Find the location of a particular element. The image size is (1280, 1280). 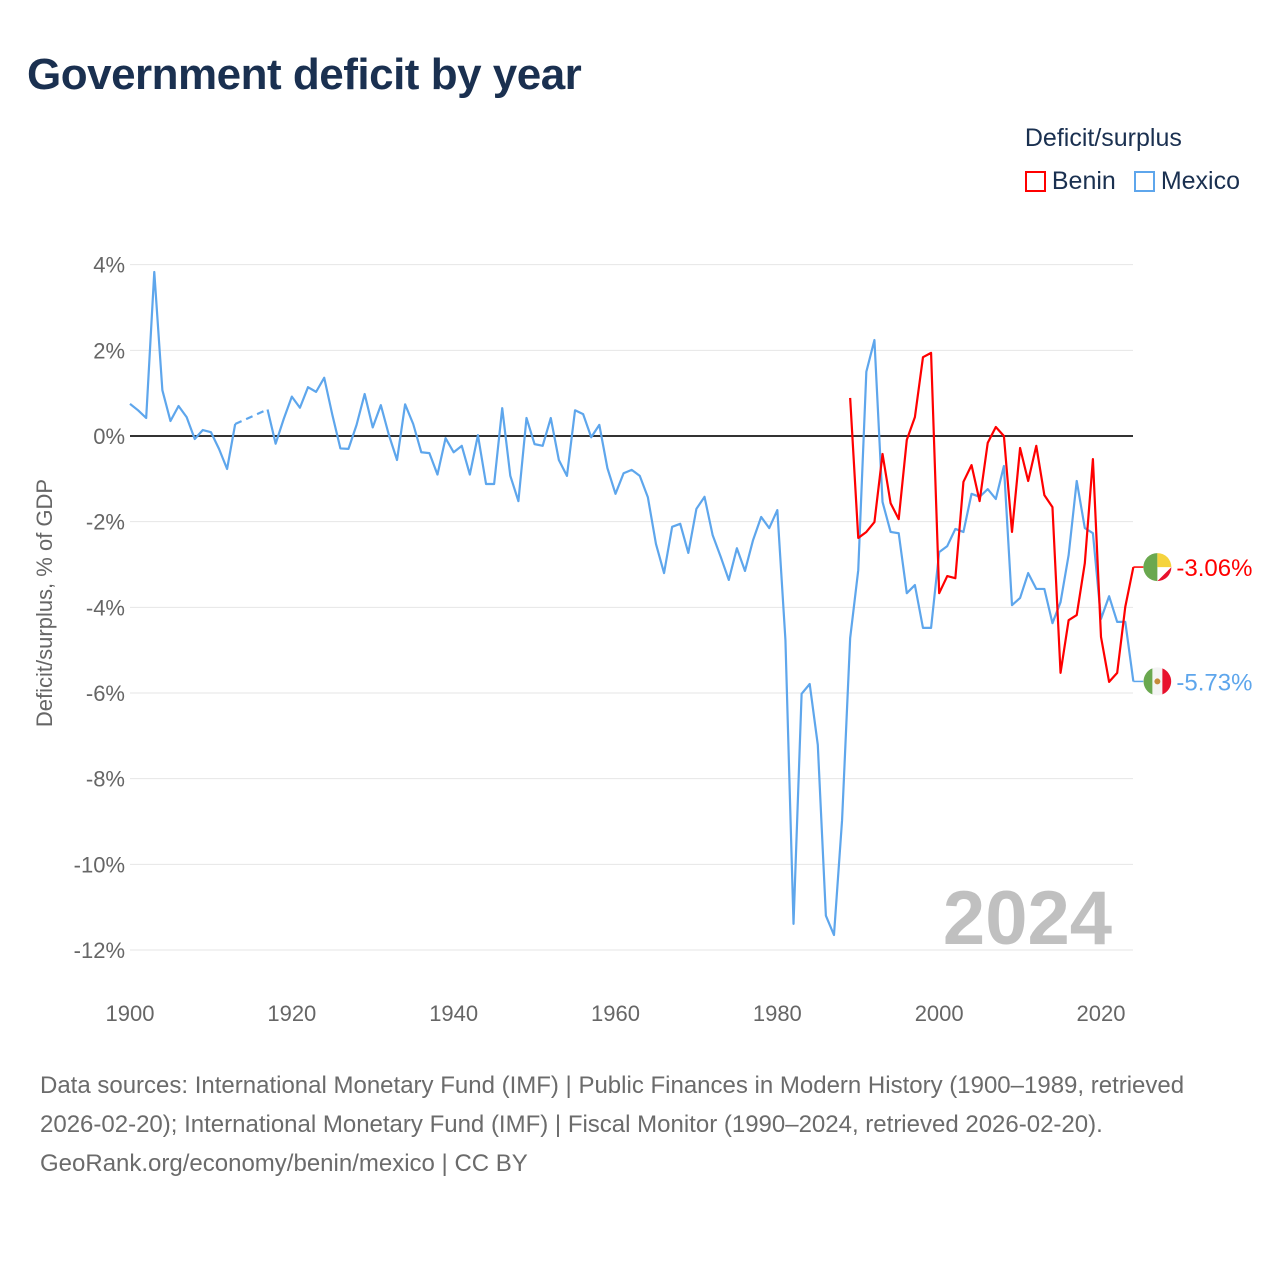

legend-item-benin: Benin is located at coordinates (1070, 181).